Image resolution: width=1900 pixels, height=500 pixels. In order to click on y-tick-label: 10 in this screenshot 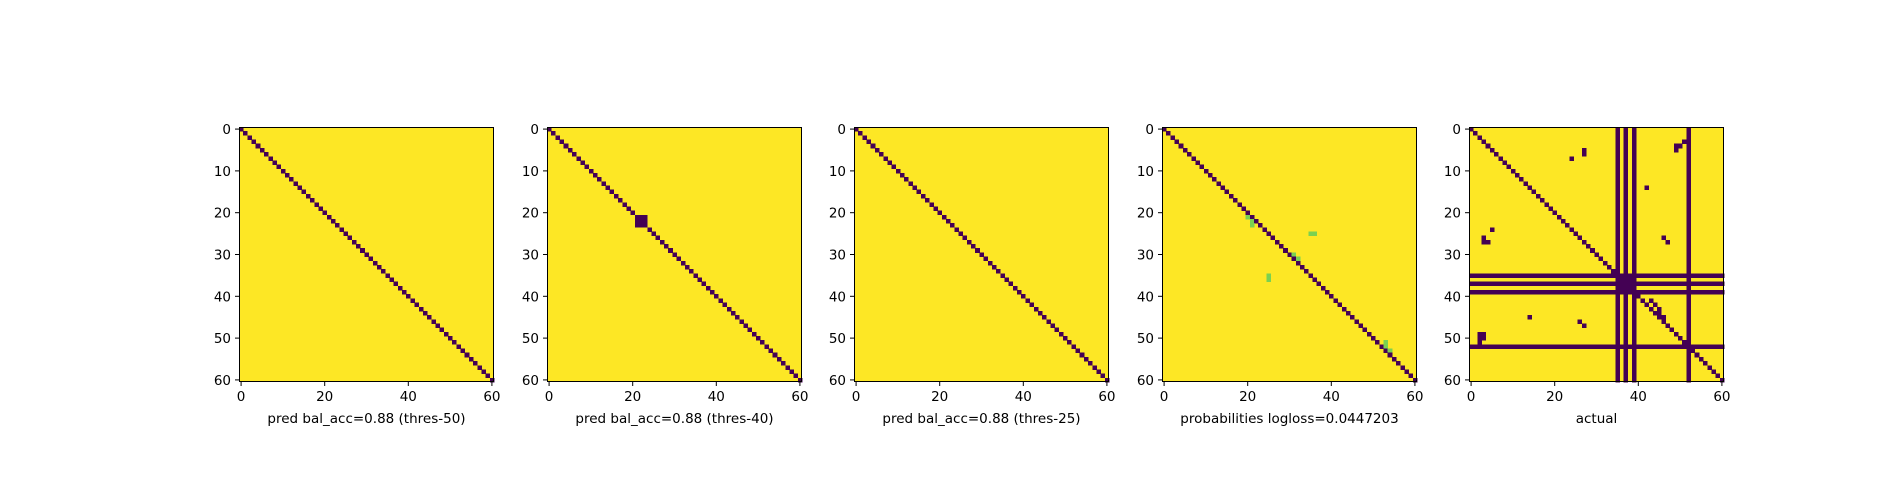, I will do `click(837, 172)`.